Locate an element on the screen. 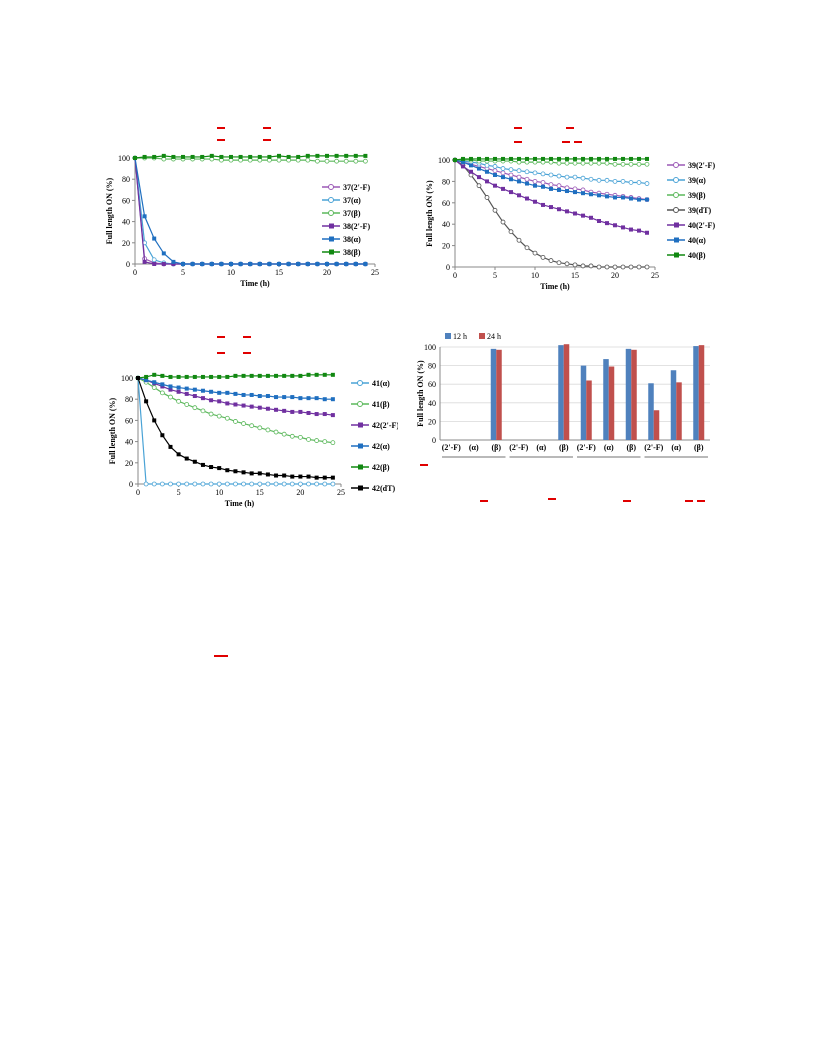  legend-label: 37(β) is located at coordinates (352, 213).